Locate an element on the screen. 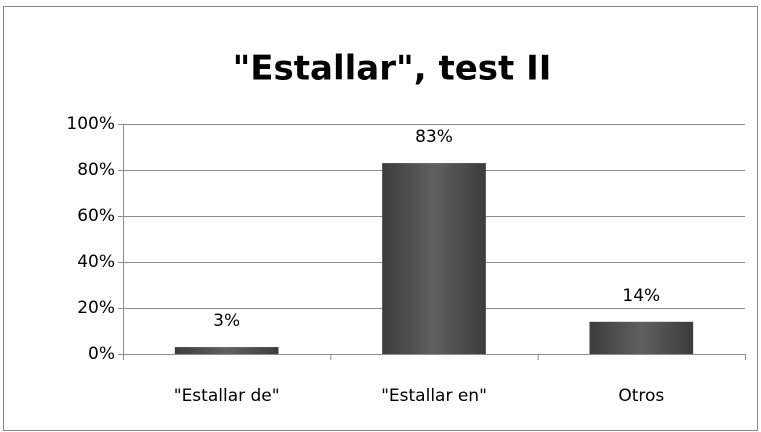 This screenshot has width=761, height=432. data-label: 14% is located at coordinates (641, 296).